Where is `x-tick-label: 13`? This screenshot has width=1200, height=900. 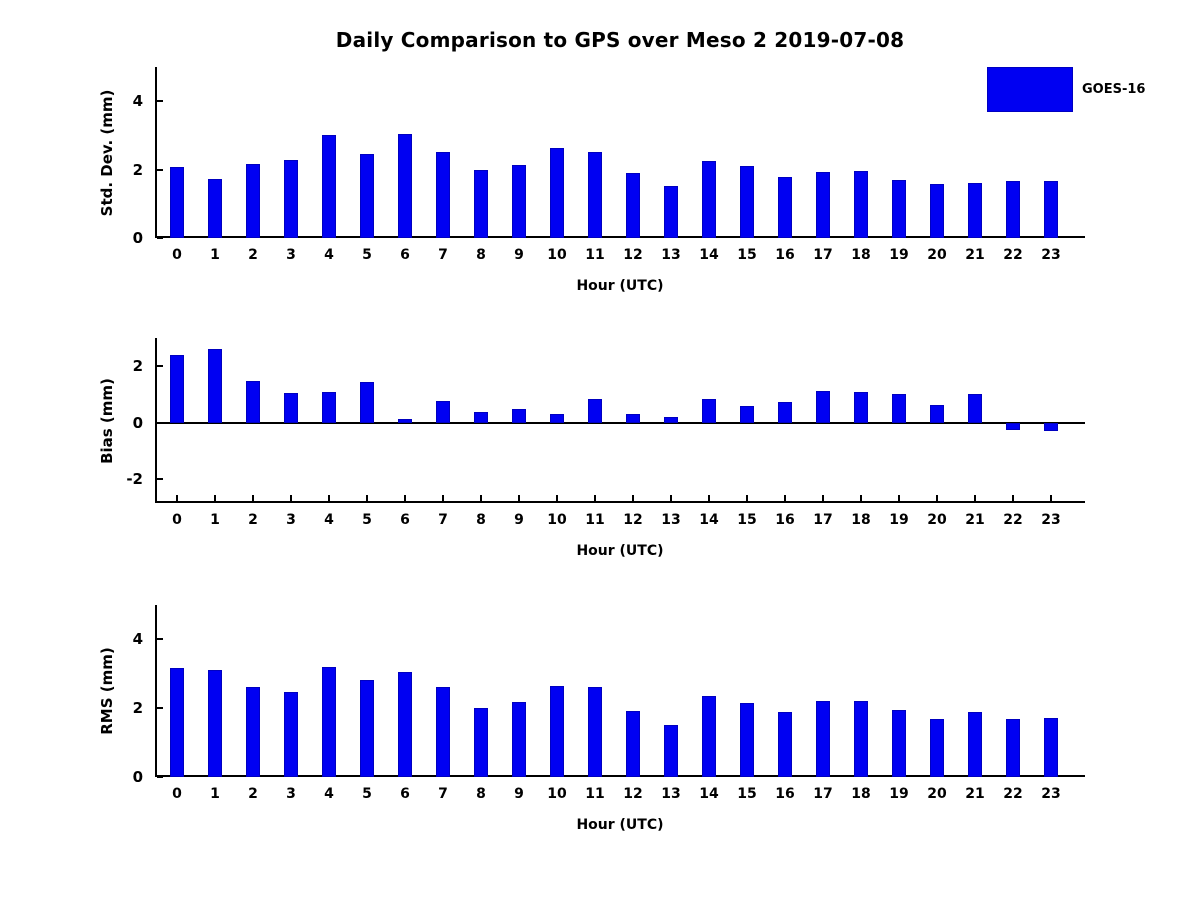 x-tick-label: 13 is located at coordinates (671, 520).